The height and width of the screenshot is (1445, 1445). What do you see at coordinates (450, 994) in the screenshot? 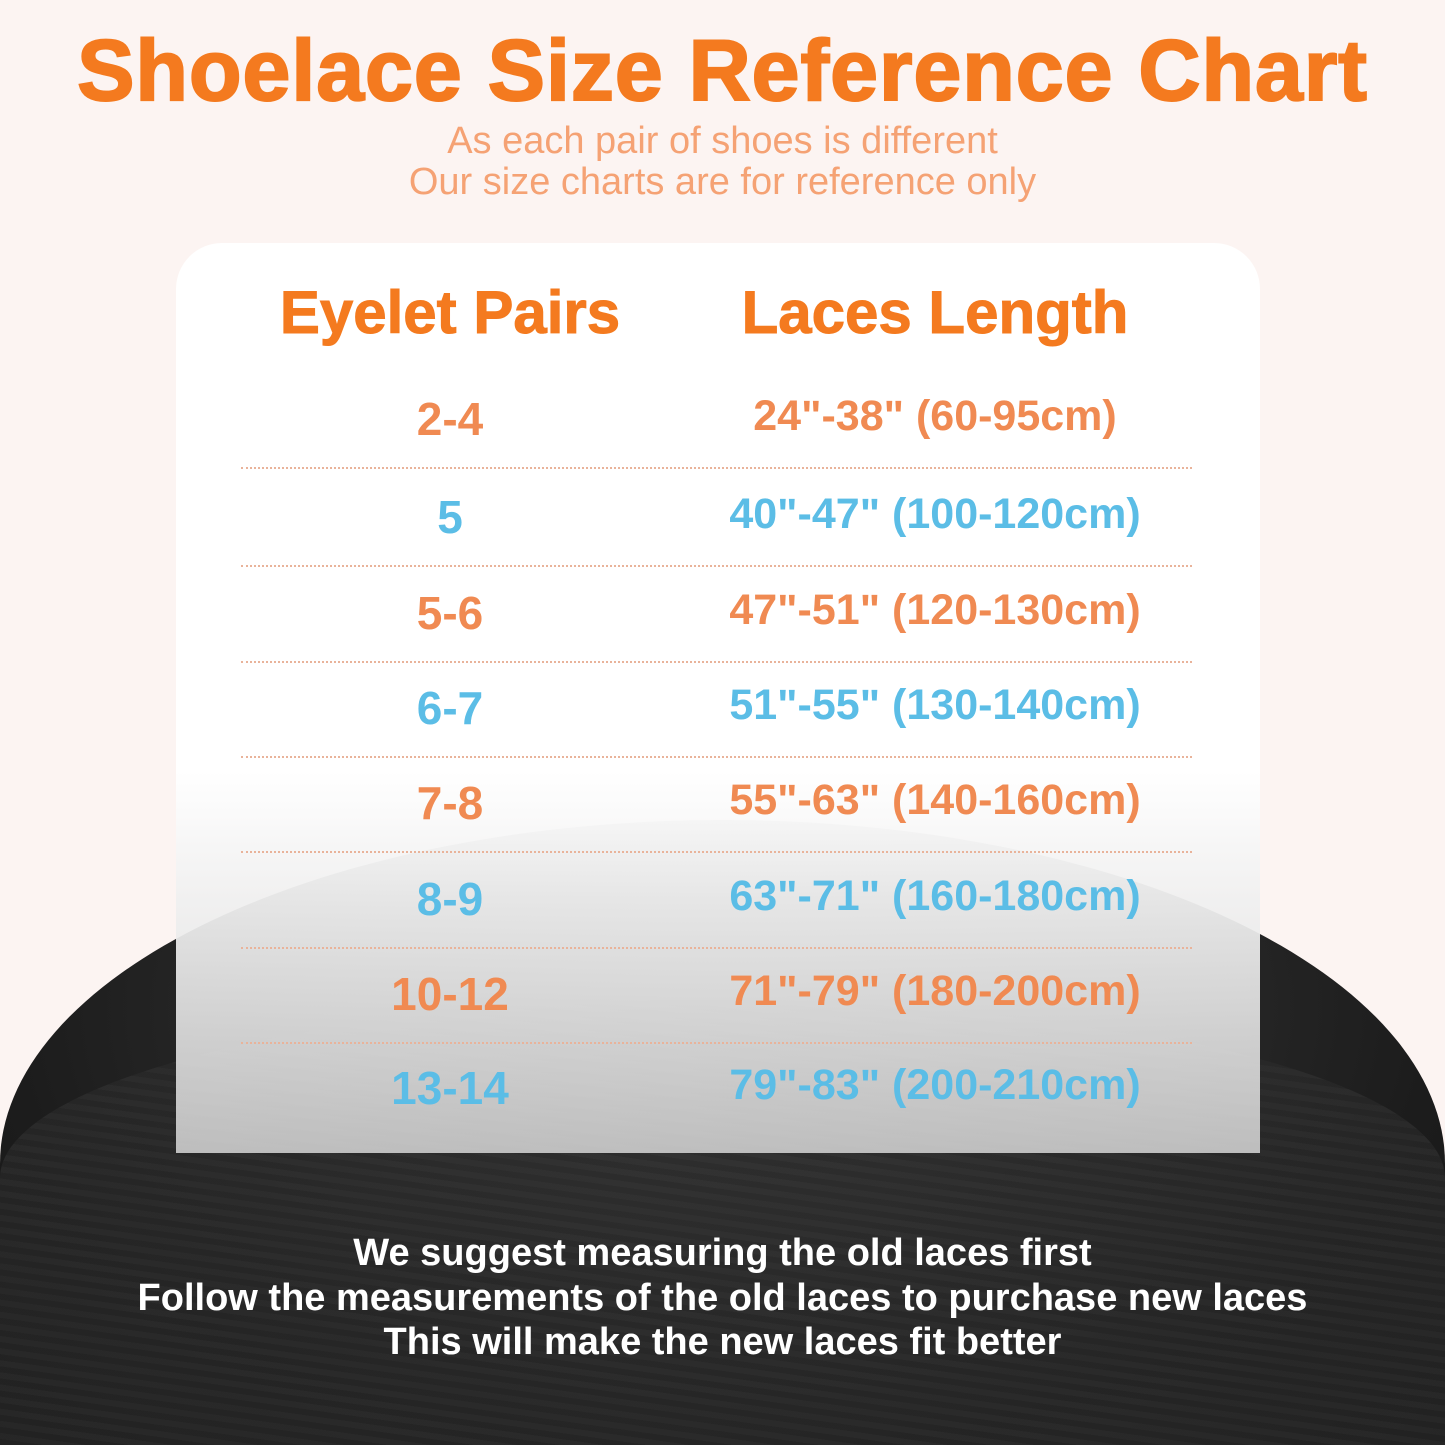
I see `eyelet-pairs-cell: 10-12` at bounding box center [450, 994].